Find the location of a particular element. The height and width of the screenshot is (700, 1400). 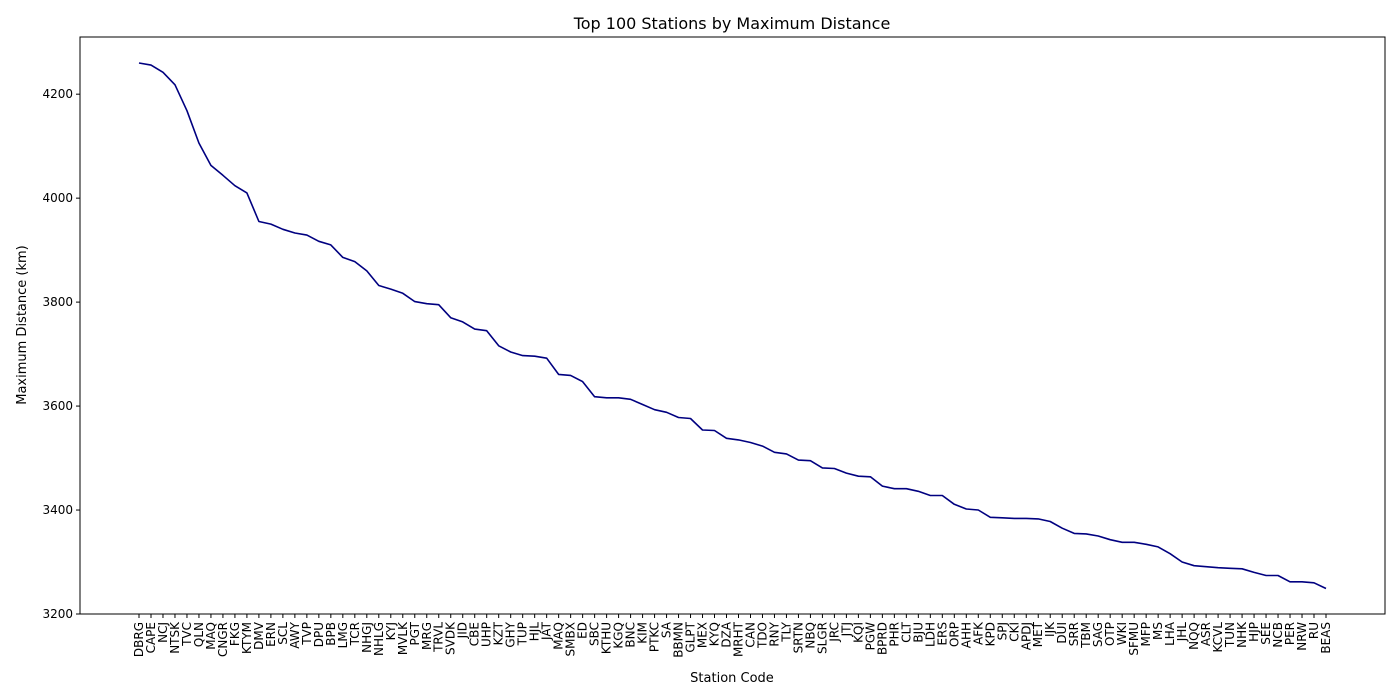

x-tick-label: SAG is located at coordinates (1098, 634).